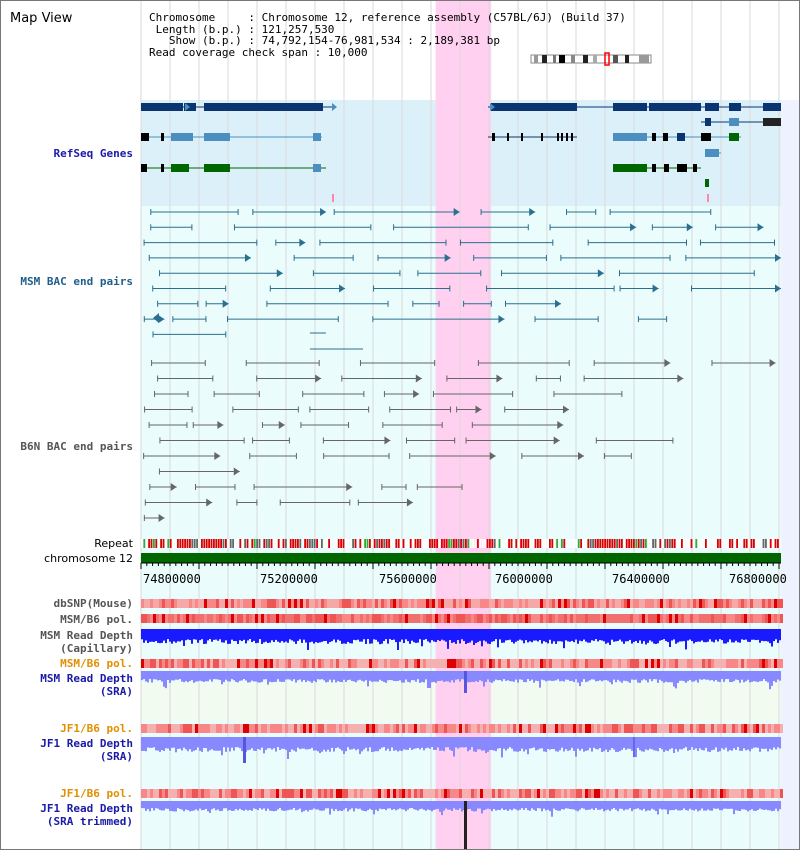  I want to click on msm-depth-sra-label-1: MSM Read Depth, so click(86, 678).